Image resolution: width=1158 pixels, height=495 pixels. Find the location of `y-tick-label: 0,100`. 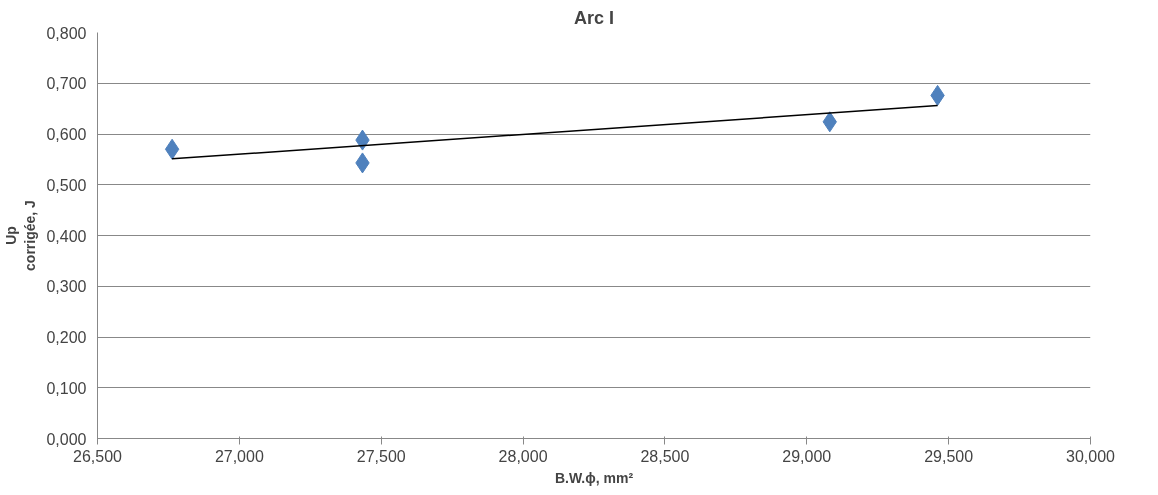

y-tick-label: 0,100 is located at coordinates (66, 388).